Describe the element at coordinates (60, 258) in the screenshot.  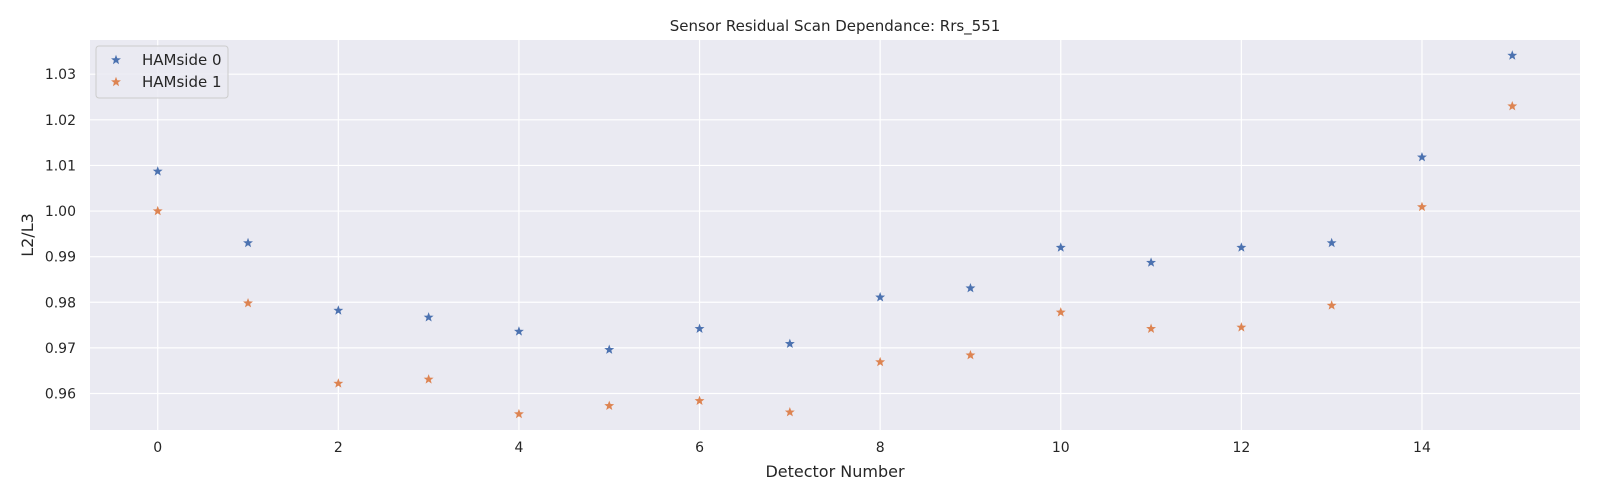
I see `y-tick-label: 0.99` at that location.